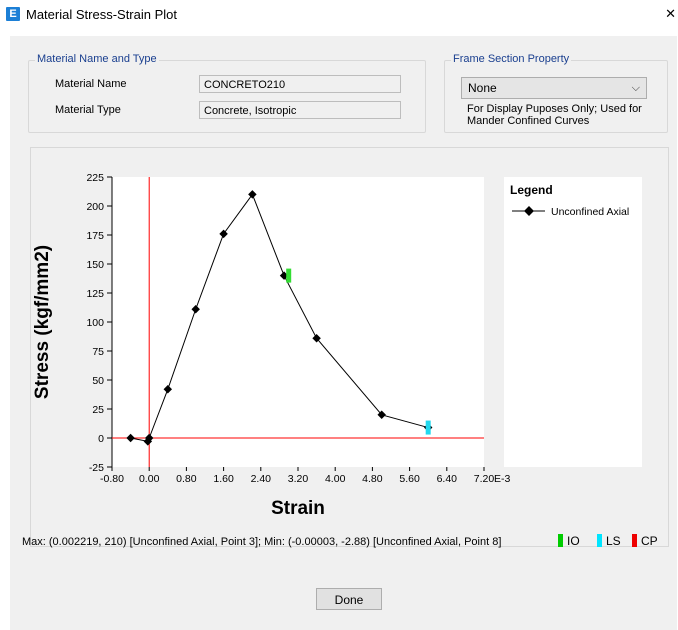 This screenshot has height=630, width=678. I want to click on y-tick-label: 125, so click(95, 294).